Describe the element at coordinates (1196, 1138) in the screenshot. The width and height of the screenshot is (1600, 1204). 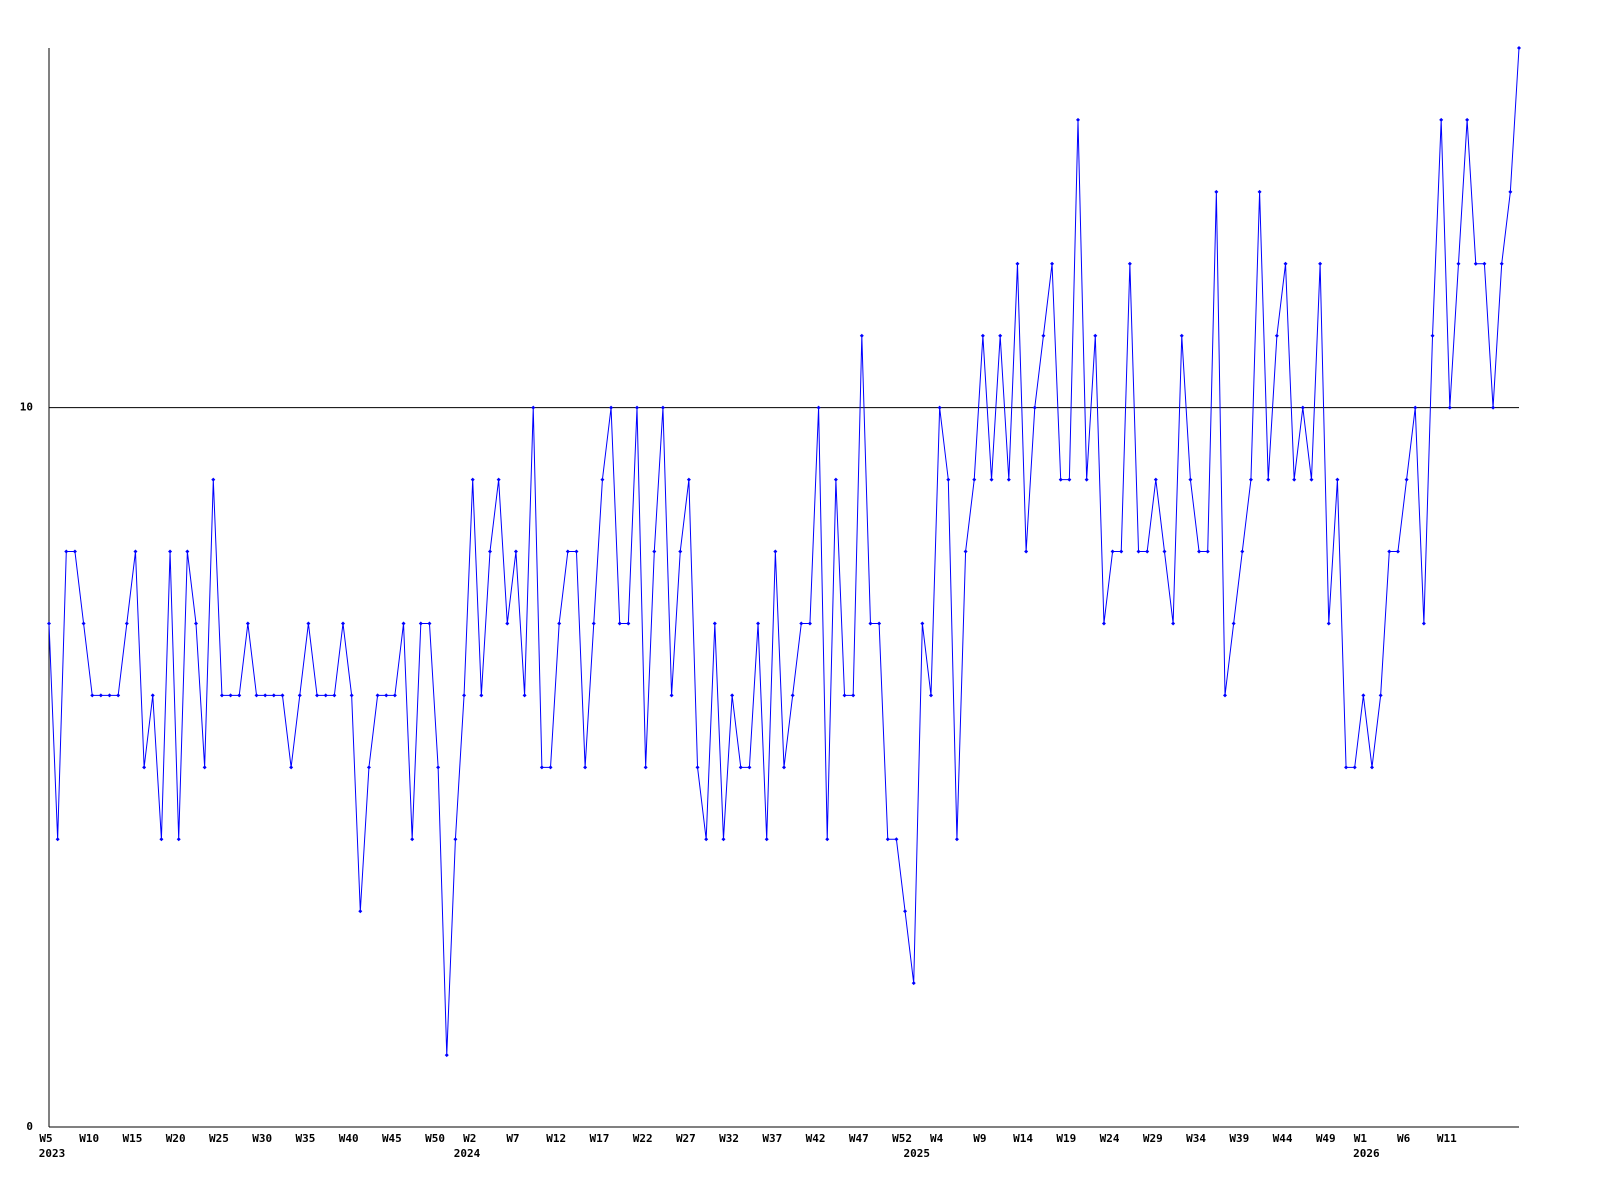
I see `x-tick-label: W34` at that location.